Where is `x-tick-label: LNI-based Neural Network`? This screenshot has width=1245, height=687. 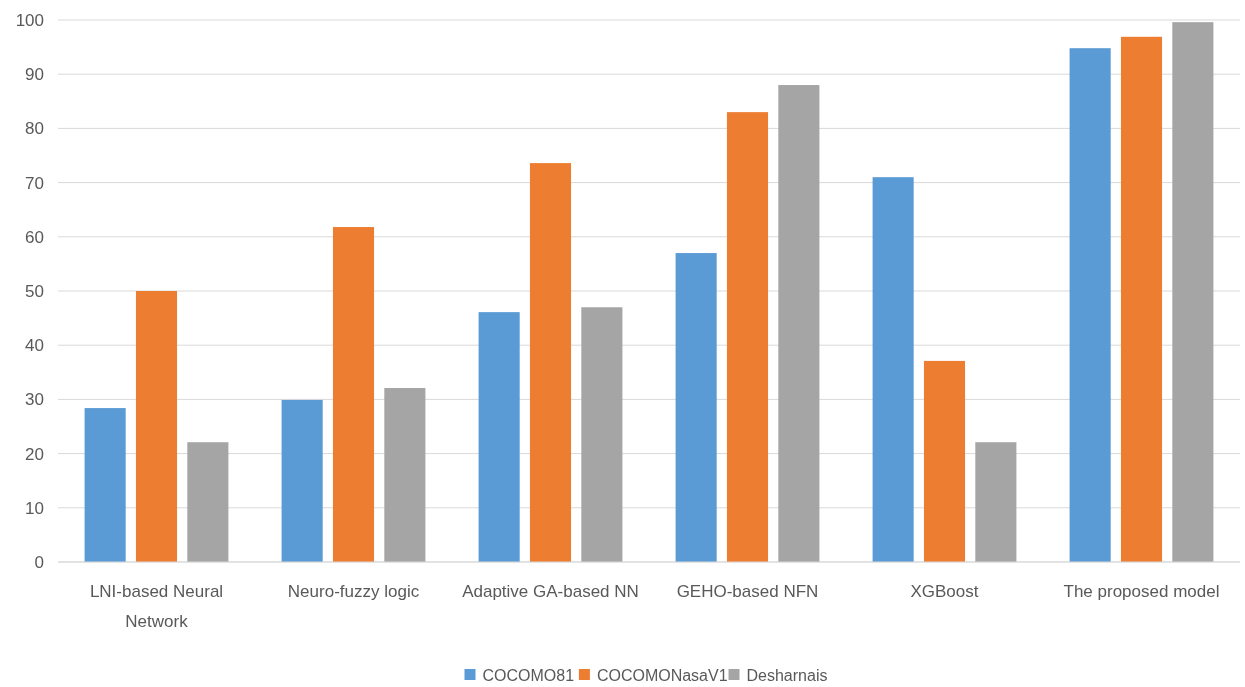 x-tick-label: LNI-based Neural Network is located at coordinates (156, 606).